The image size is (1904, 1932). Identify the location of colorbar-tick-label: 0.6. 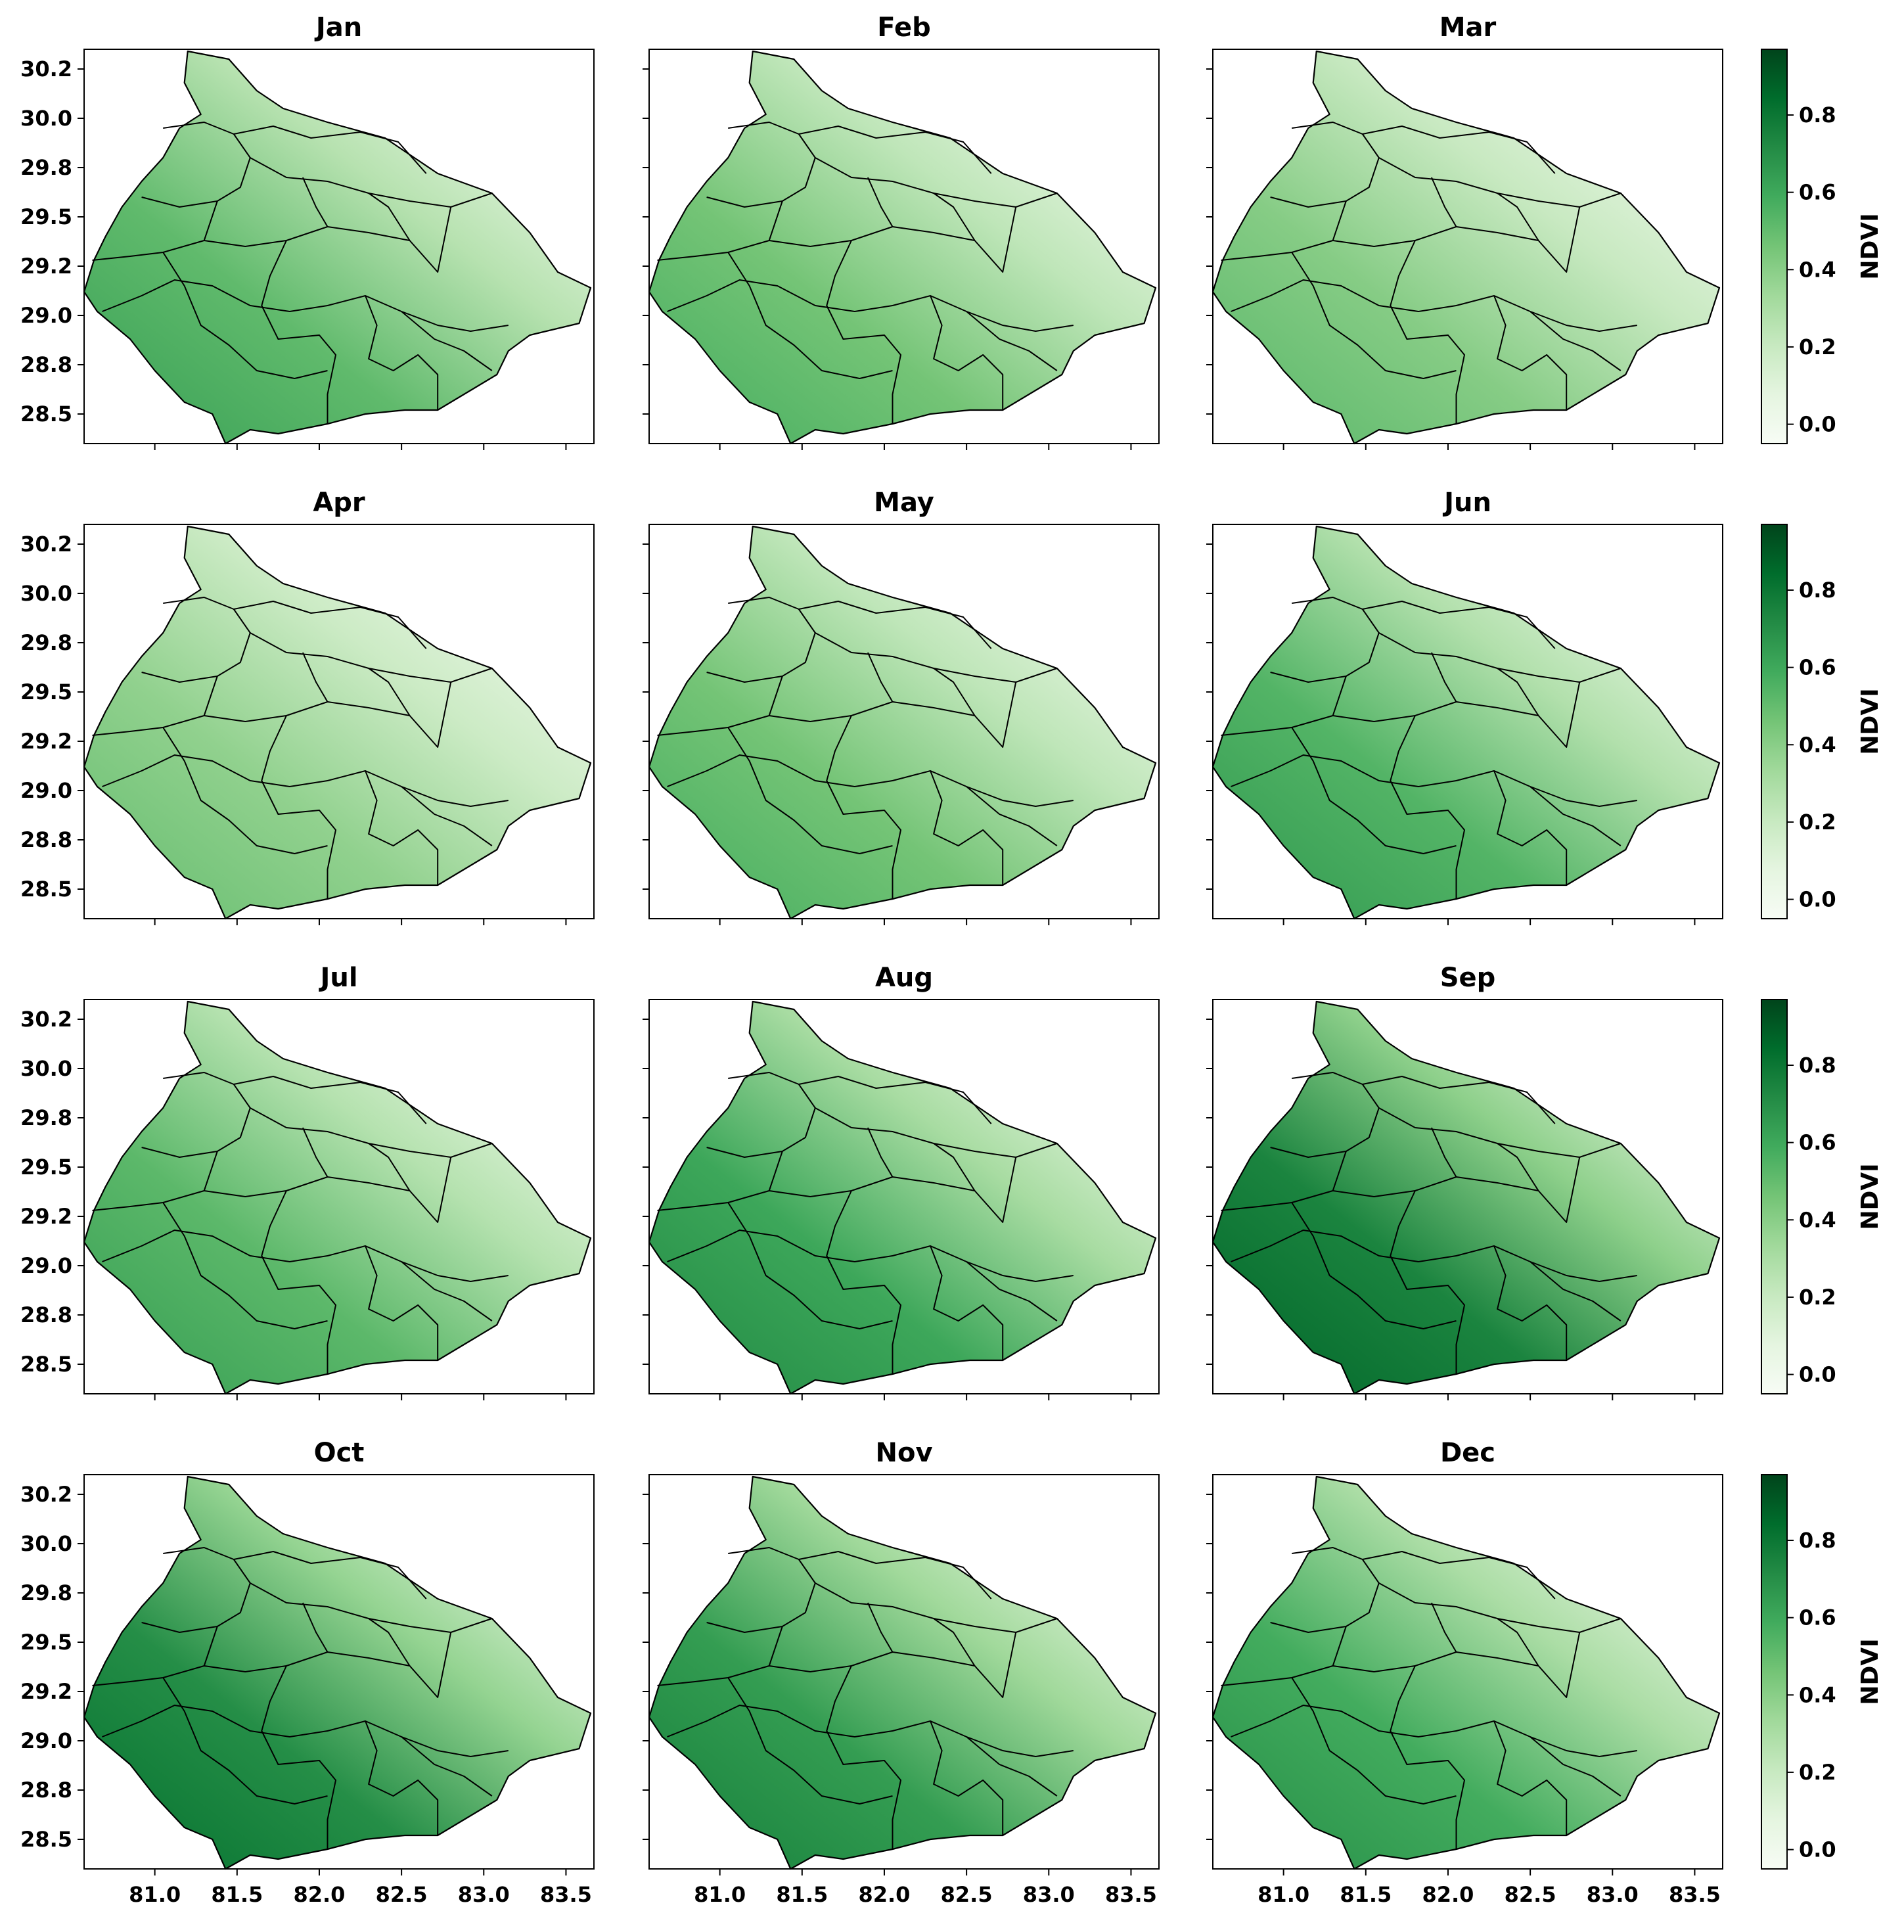
(1817, 668).